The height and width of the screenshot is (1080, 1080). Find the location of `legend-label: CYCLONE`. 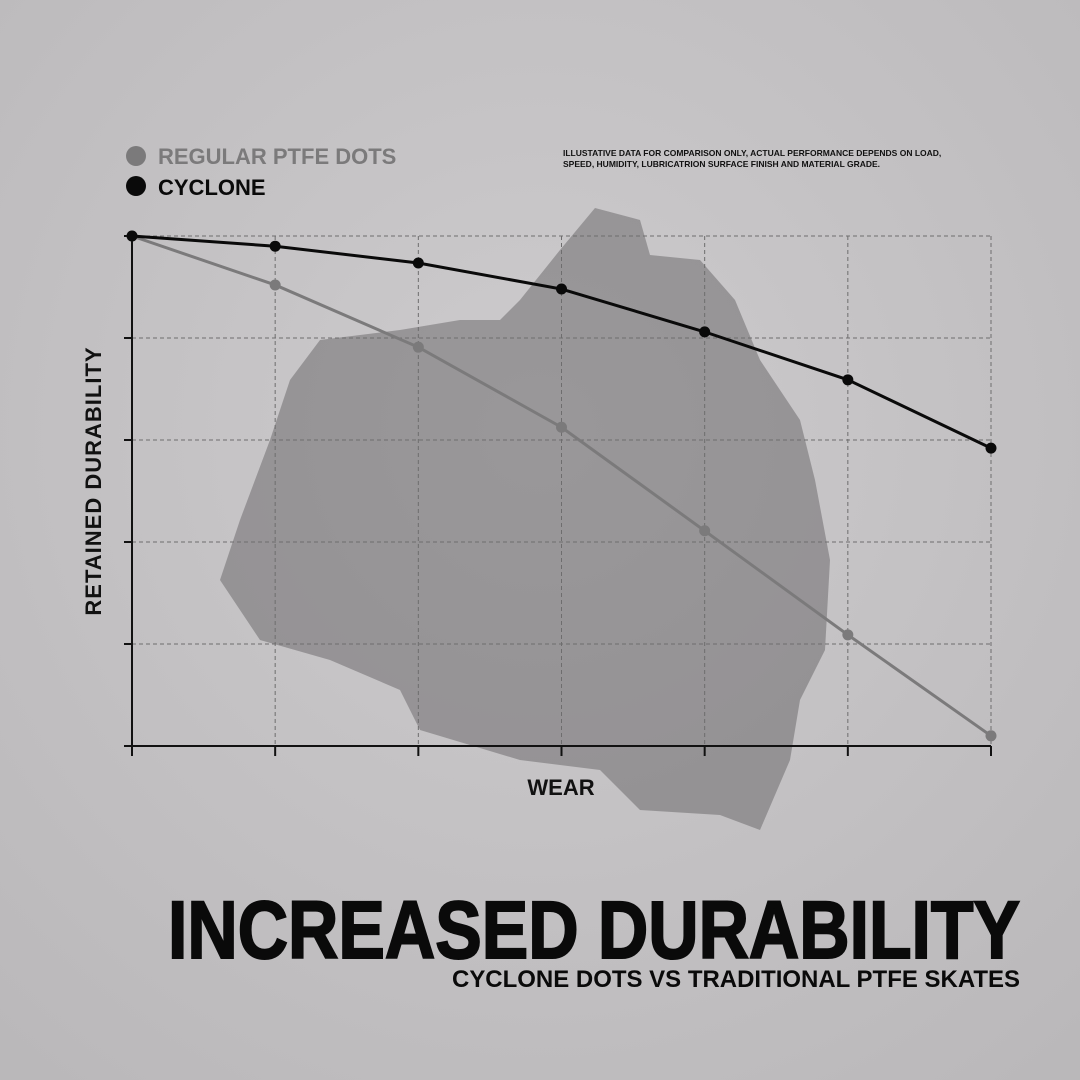

legend-label: CYCLONE is located at coordinates (212, 187).